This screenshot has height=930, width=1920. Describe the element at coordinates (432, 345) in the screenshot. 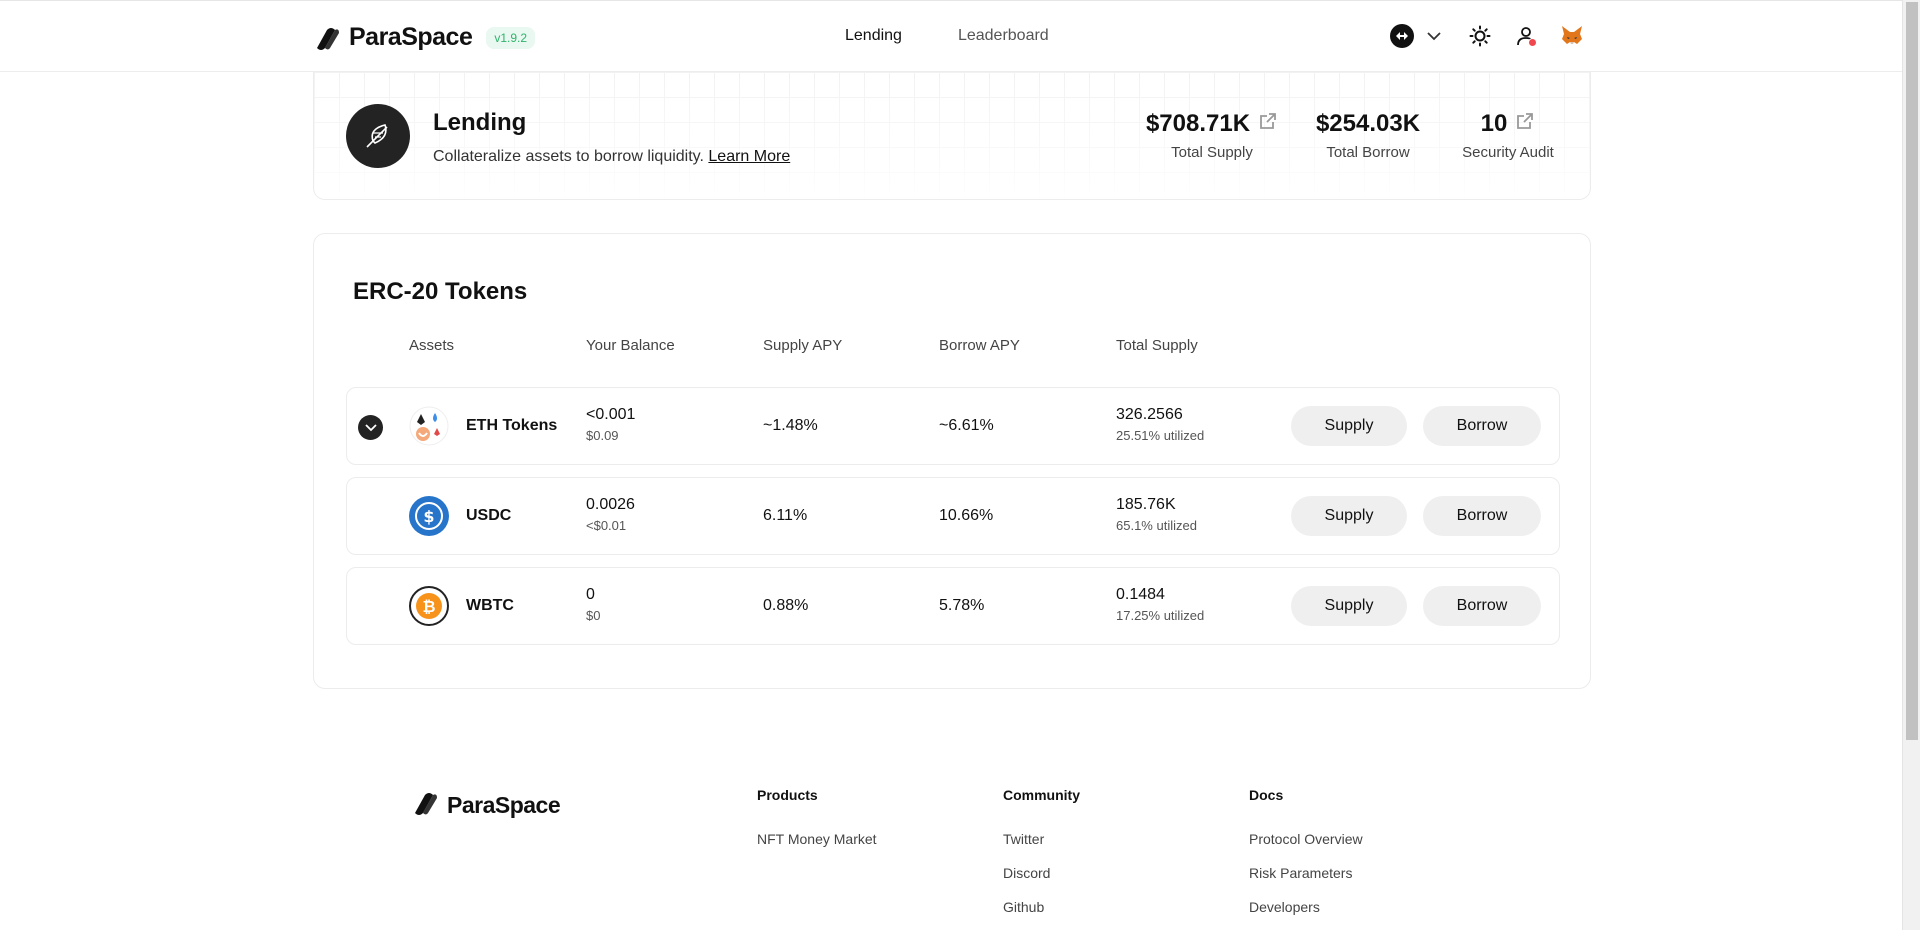

I see `column-assets: Assets` at that location.